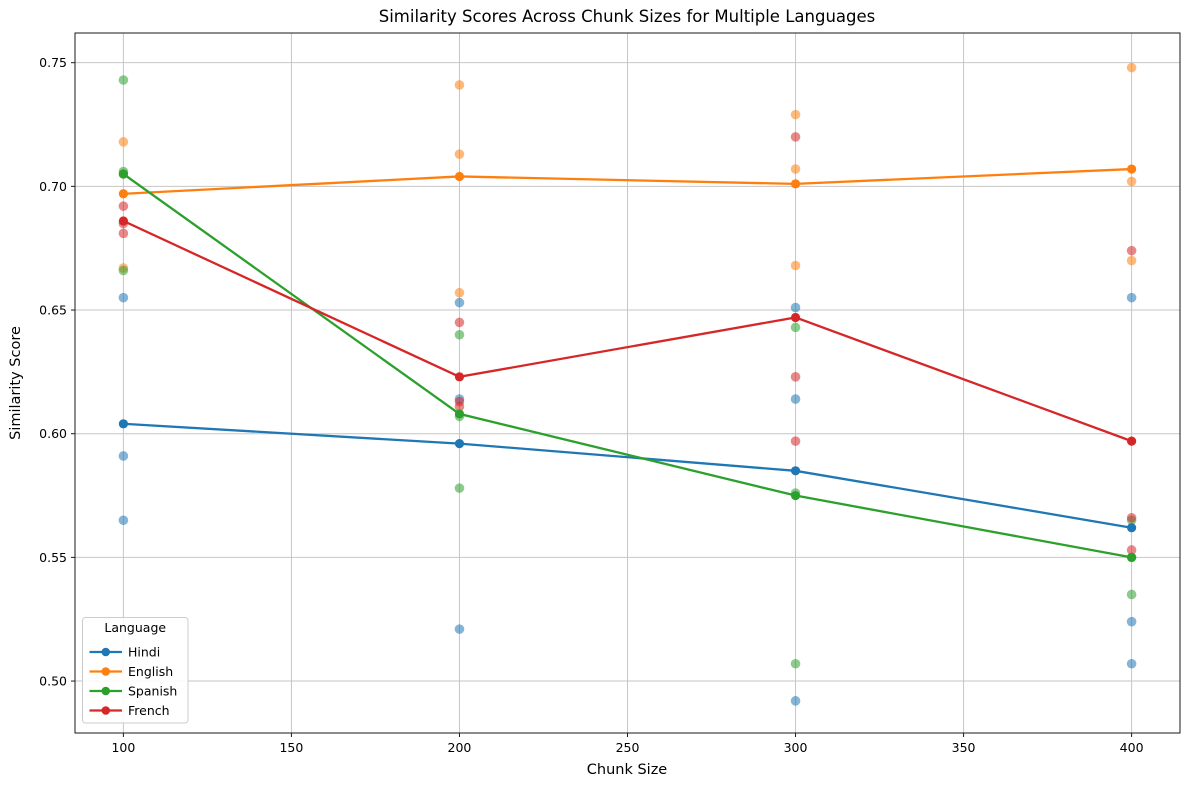 The height and width of the screenshot is (794, 1189). What do you see at coordinates (627, 770) in the screenshot?
I see `x-axis-label: Chunk Size` at bounding box center [627, 770].